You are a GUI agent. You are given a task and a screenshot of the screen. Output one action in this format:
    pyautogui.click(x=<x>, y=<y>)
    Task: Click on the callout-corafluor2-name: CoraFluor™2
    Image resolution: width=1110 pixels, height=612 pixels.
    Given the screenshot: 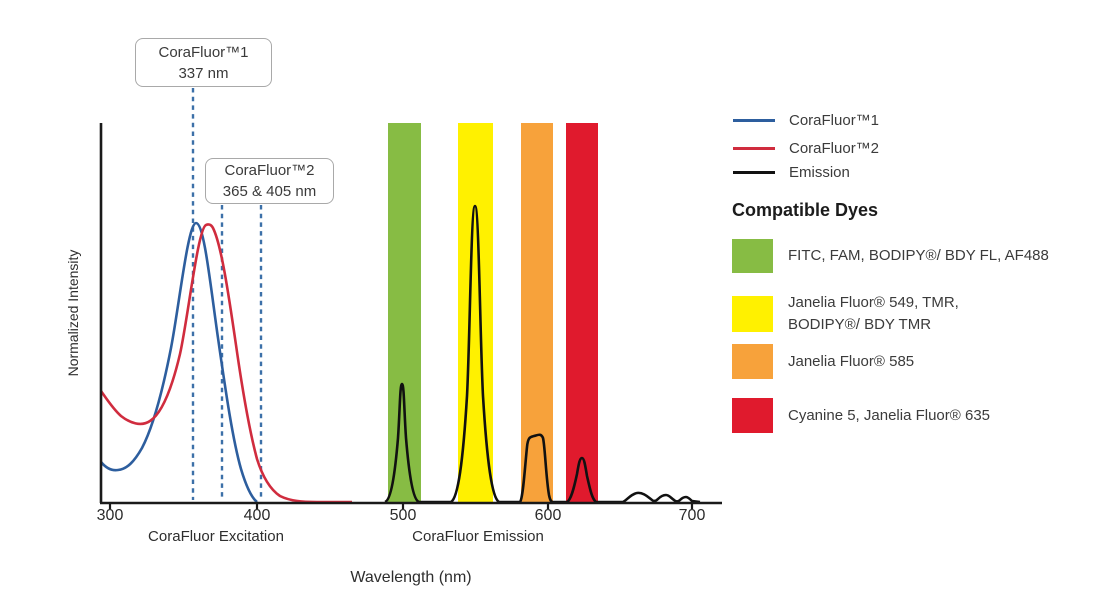 What is the action you would take?
    pyautogui.click(x=269, y=170)
    